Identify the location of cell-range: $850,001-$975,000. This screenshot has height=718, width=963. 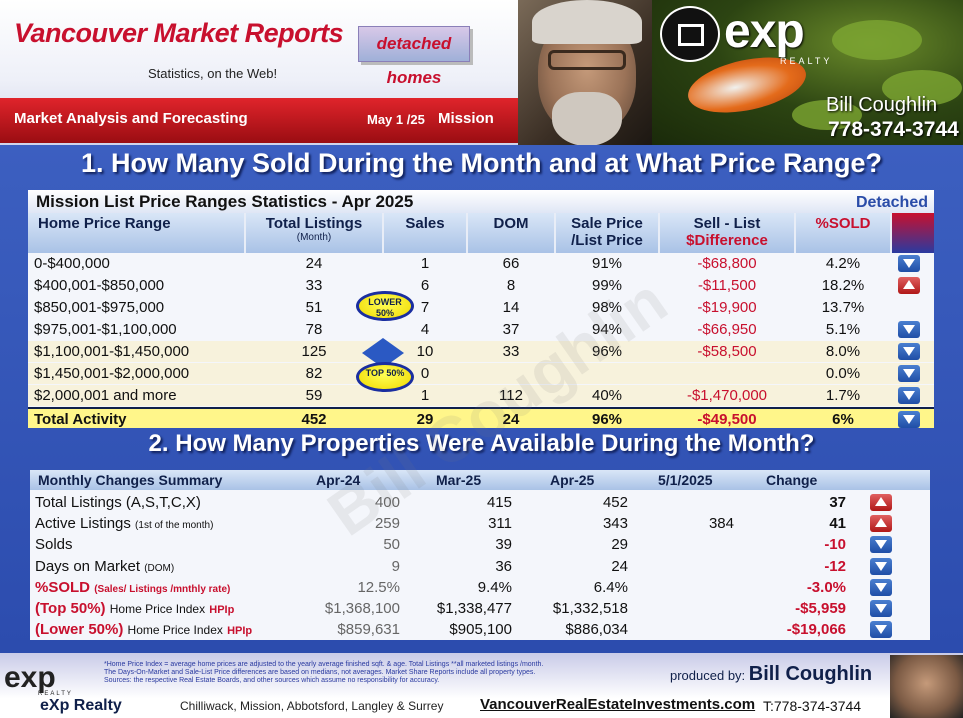
(99, 307).